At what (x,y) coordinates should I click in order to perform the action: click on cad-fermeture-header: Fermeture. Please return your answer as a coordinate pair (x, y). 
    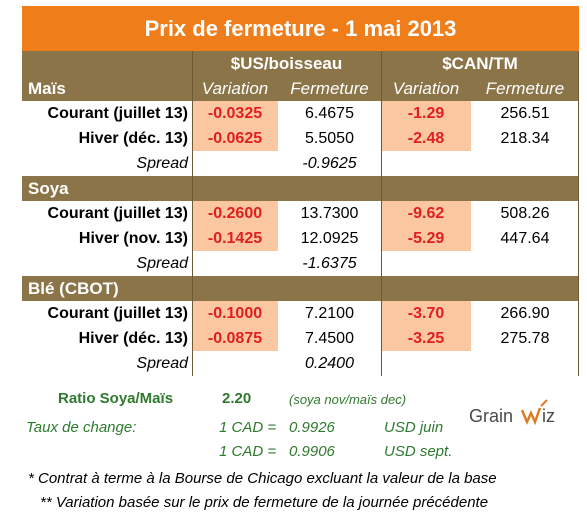
    Looking at the image, I should click on (525, 88).